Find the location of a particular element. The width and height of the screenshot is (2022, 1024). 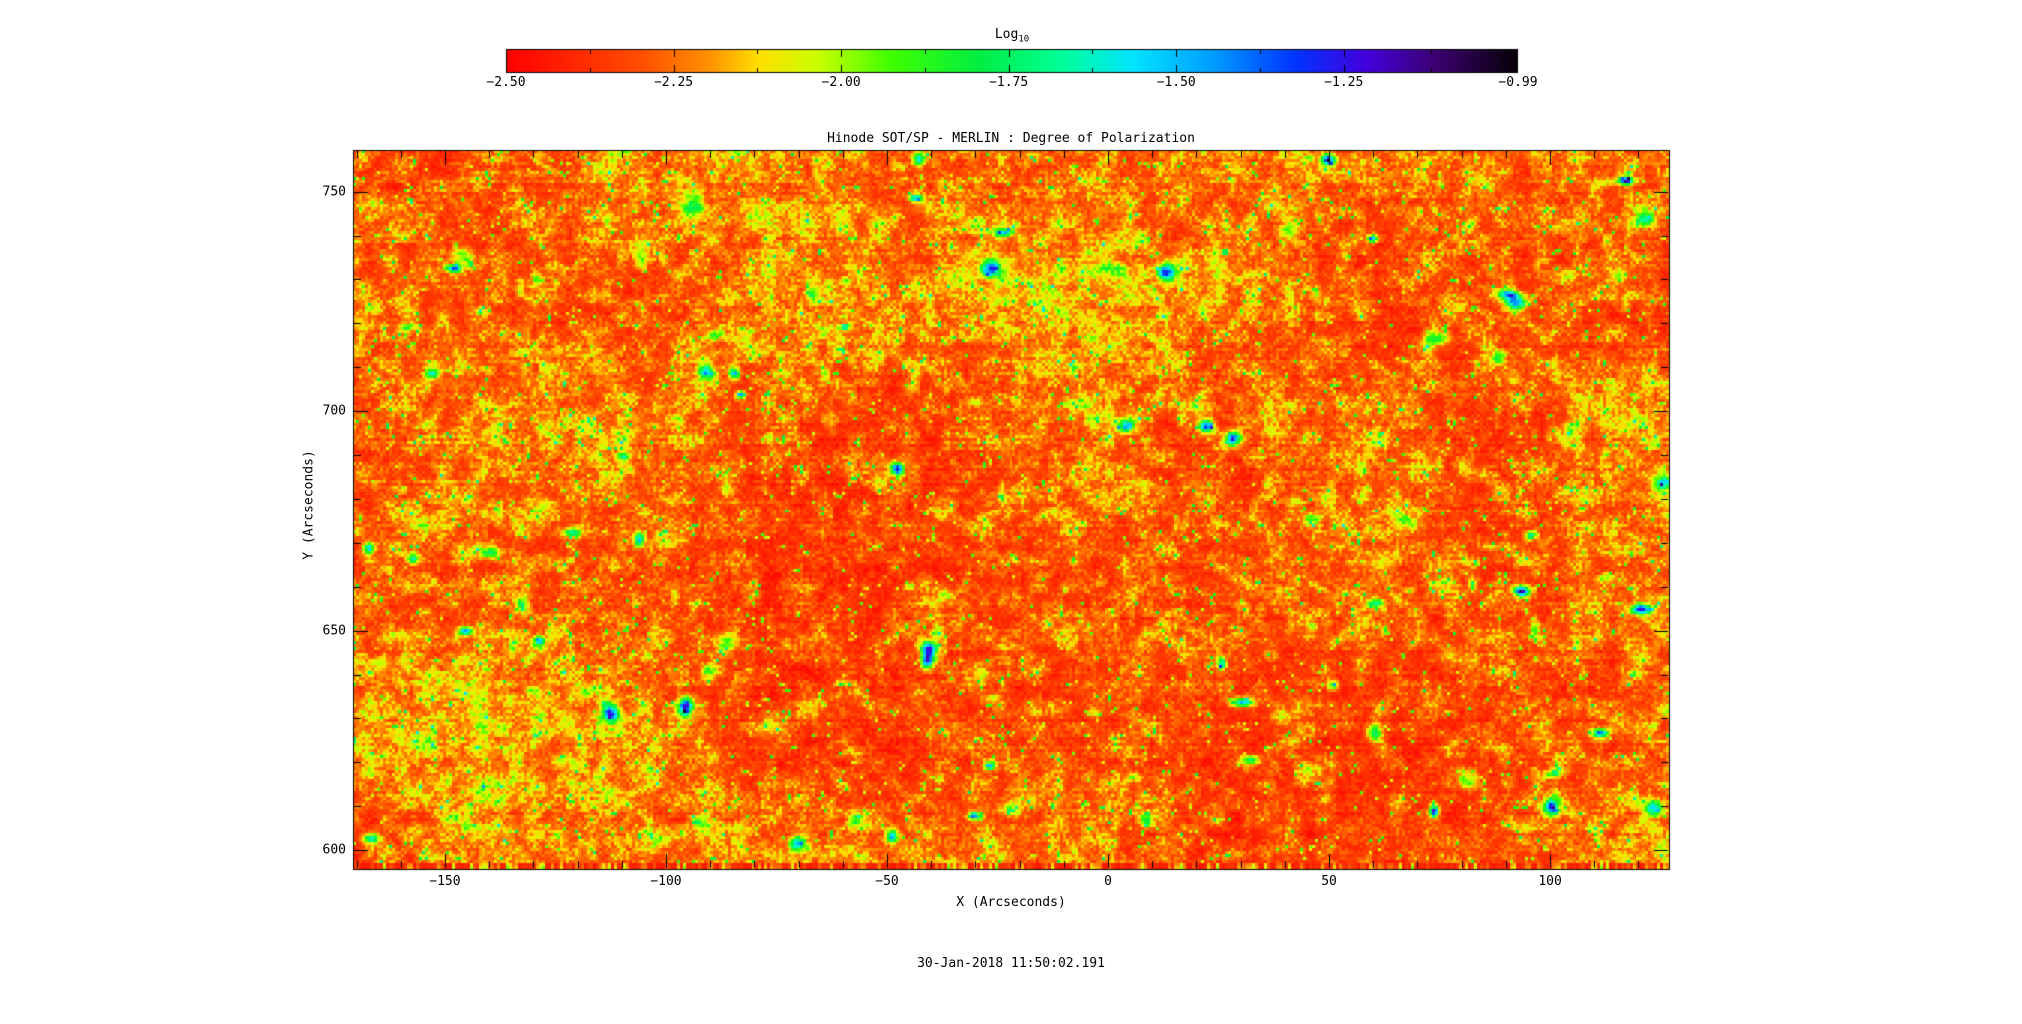

colorbar-title-subscript: 10 is located at coordinates (1024, 39).